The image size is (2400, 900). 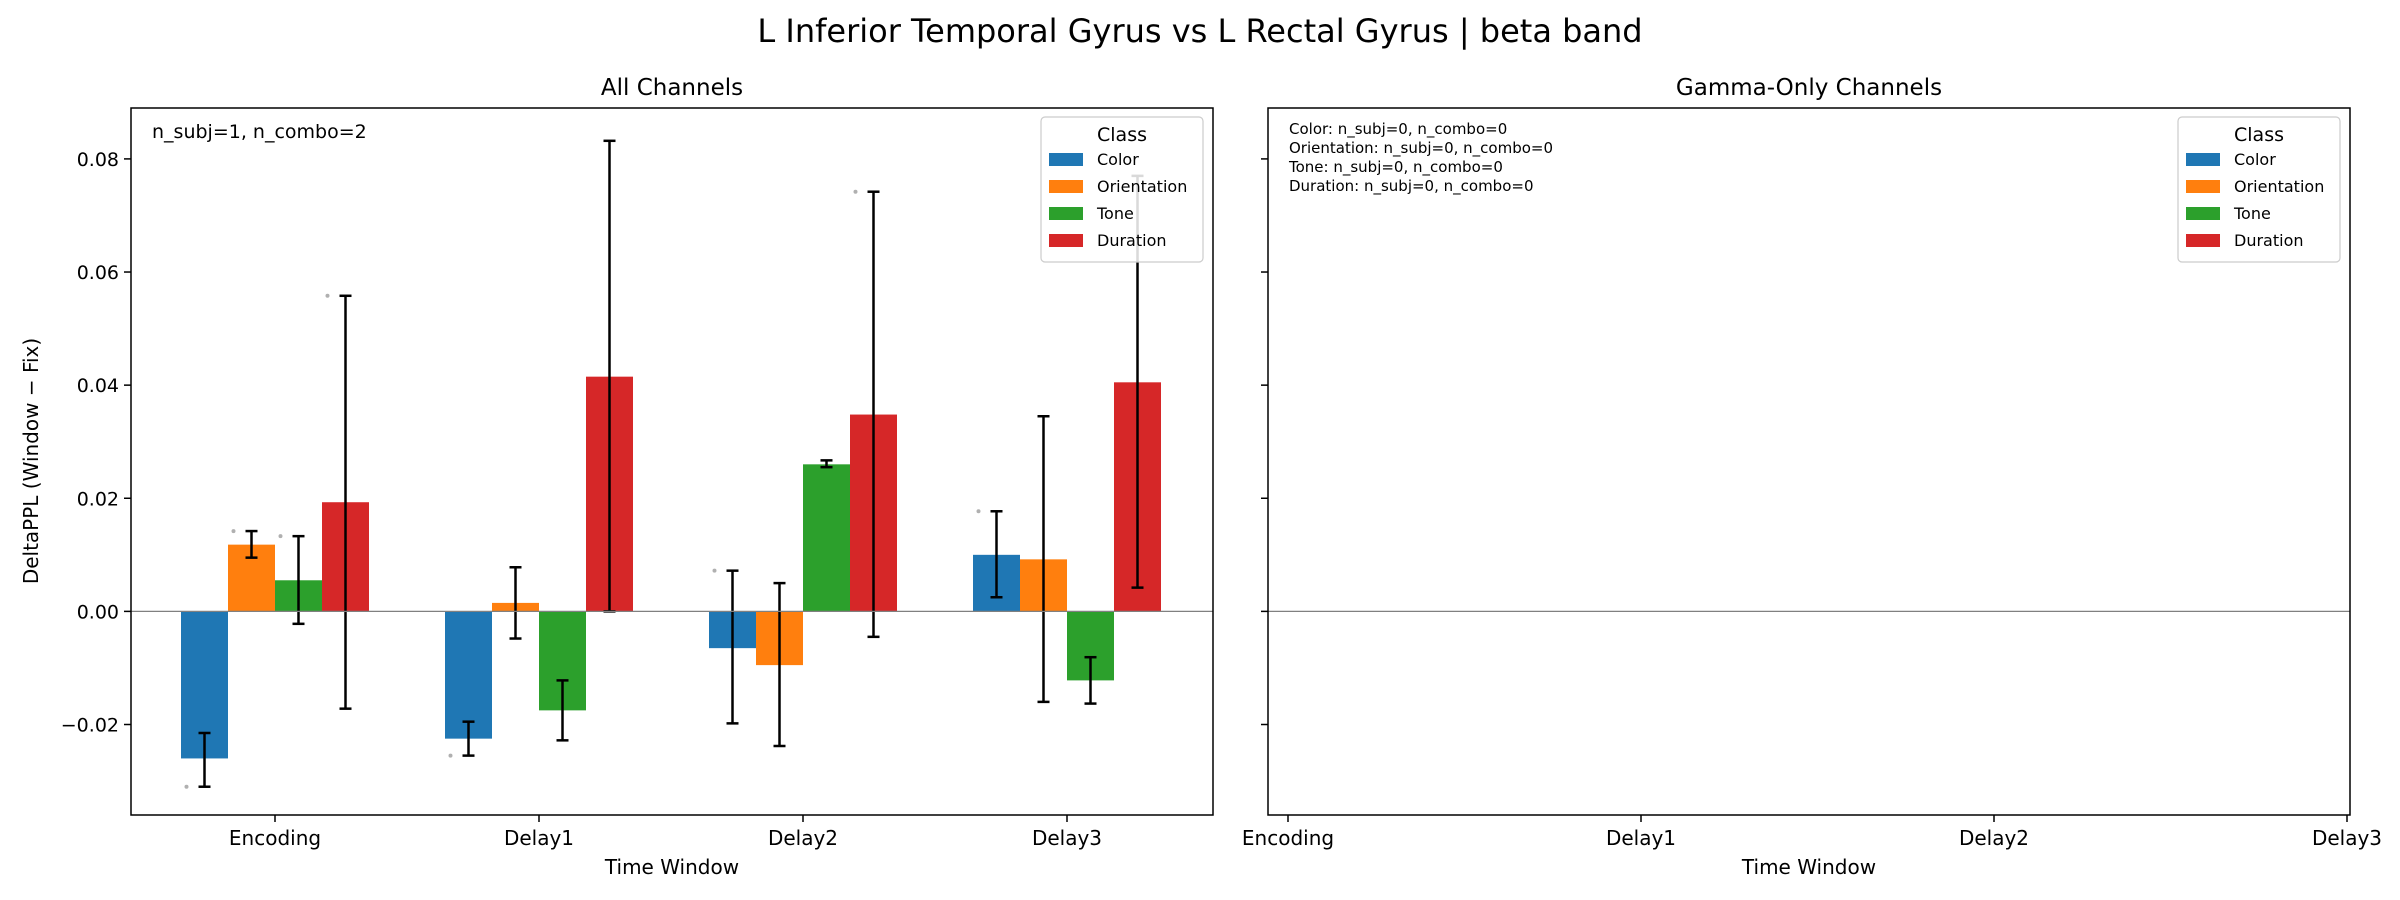 I want to click on y-tick-label: −0.02, so click(x=90, y=726).